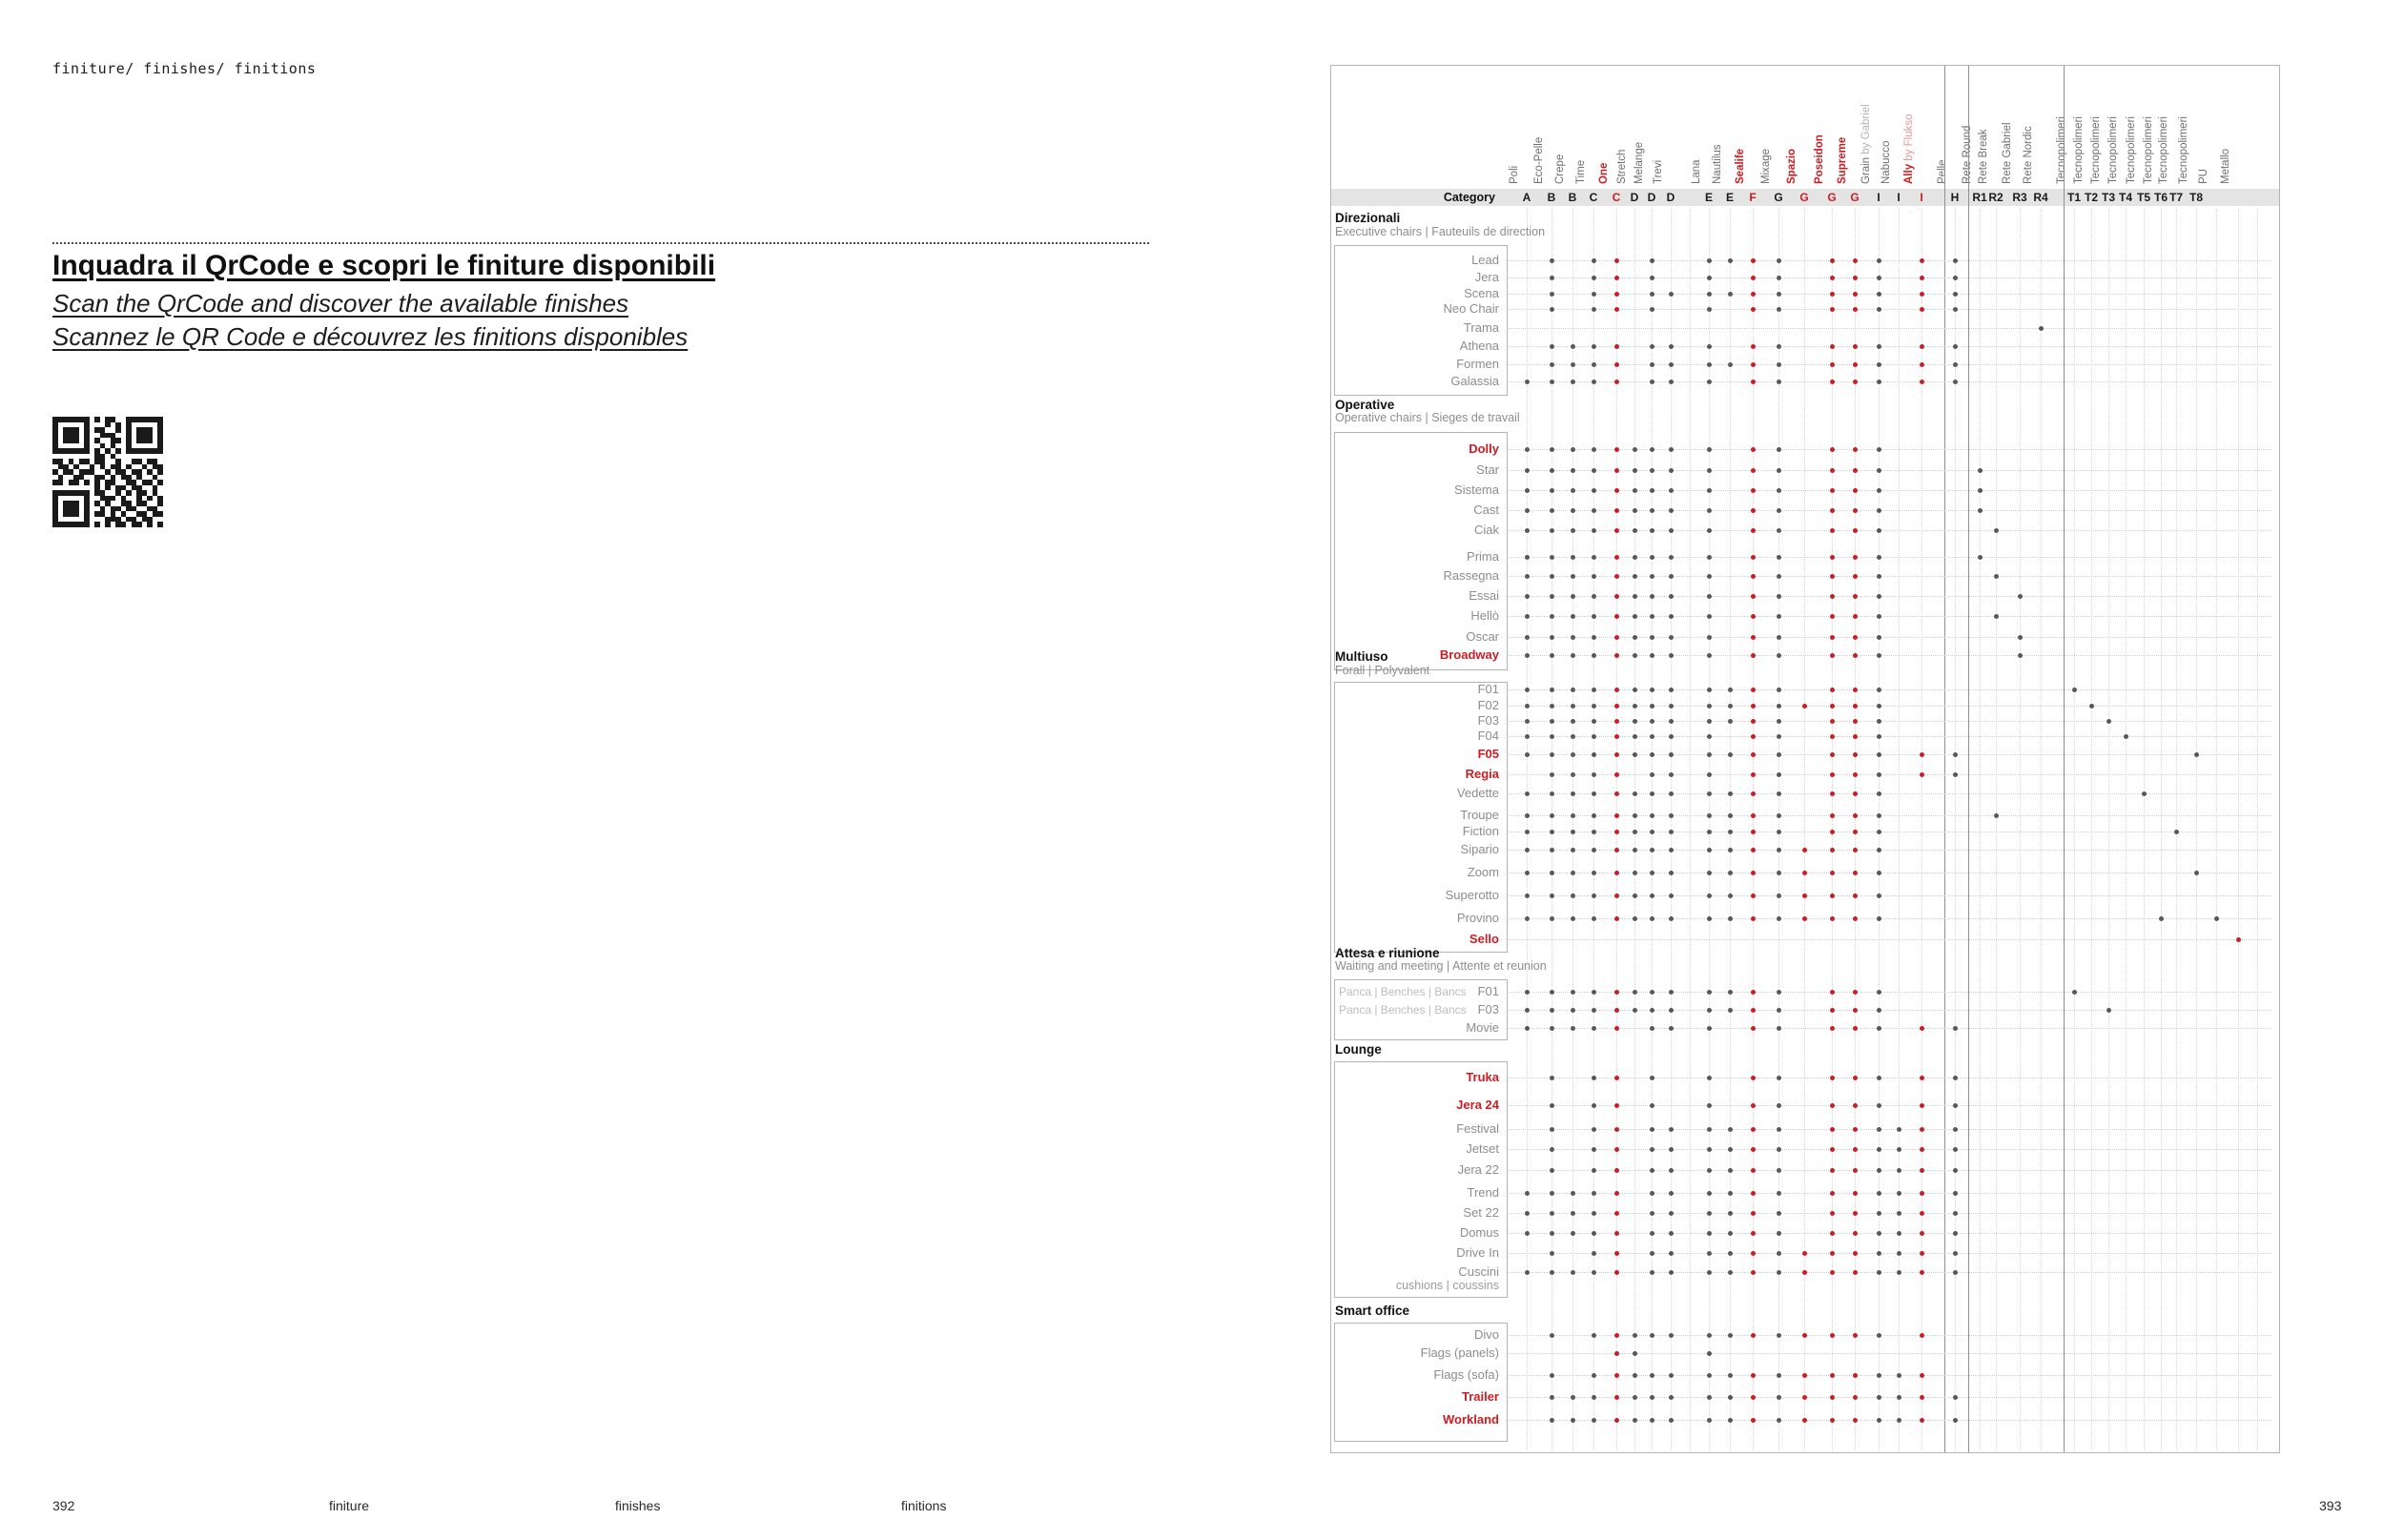  What do you see at coordinates (1478, 918) in the screenshot?
I see `row-label: Provino` at bounding box center [1478, 918].